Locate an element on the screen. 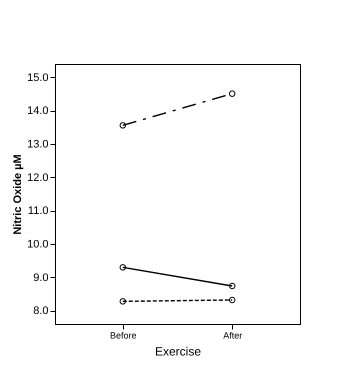 This screenshot has width=339, height=375. y-tick-label: 12.0 is located at coordinates (37, 178).